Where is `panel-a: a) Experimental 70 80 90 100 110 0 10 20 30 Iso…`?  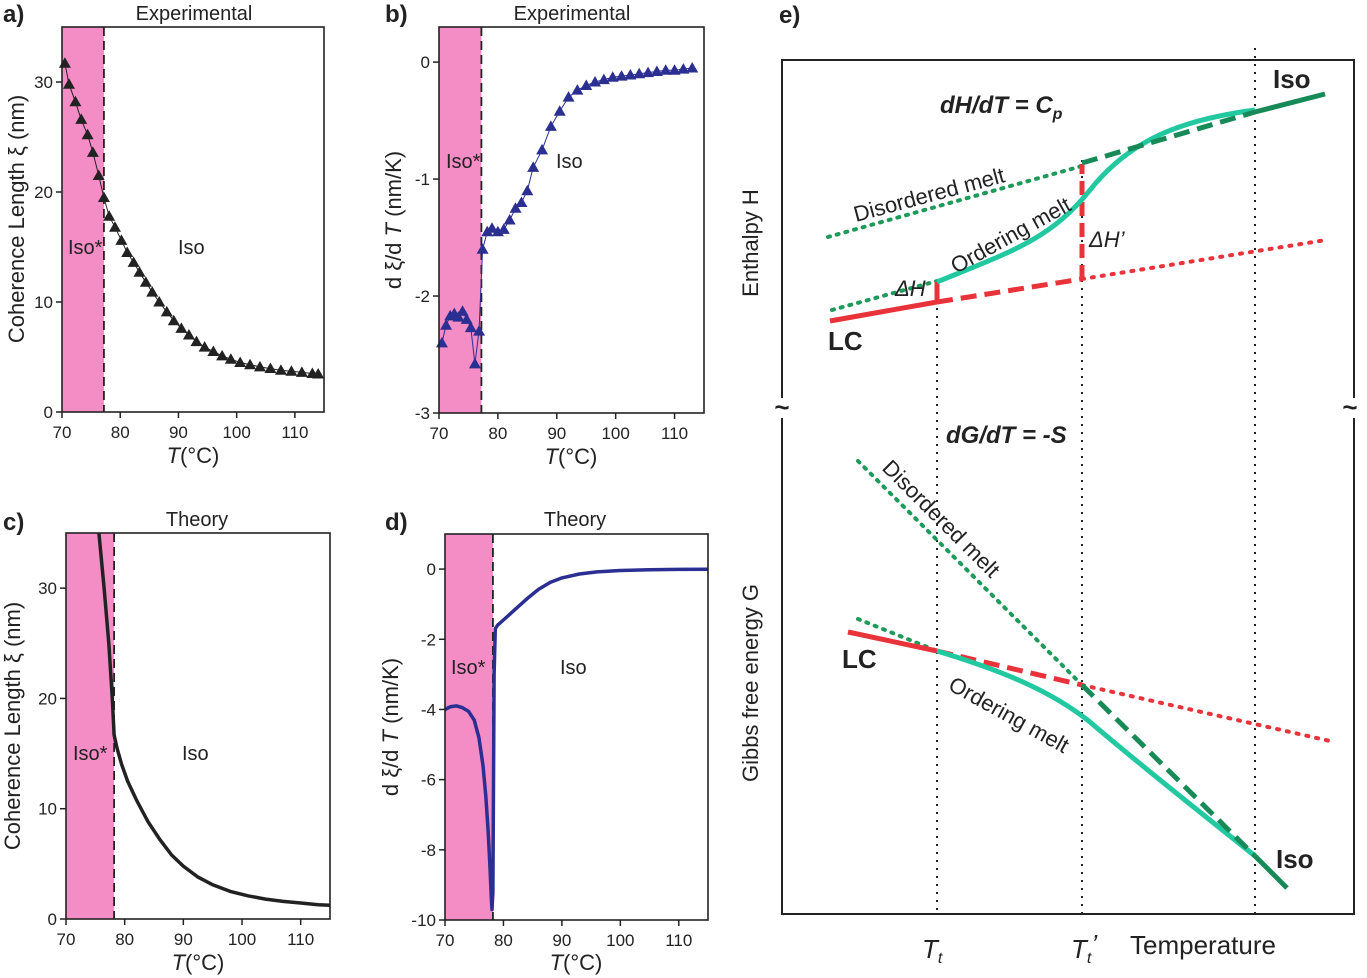 panel-a: a) Experimental 70 80 90 100 110 0 10 20 30 Iso… is located at coordinates (164, 234).